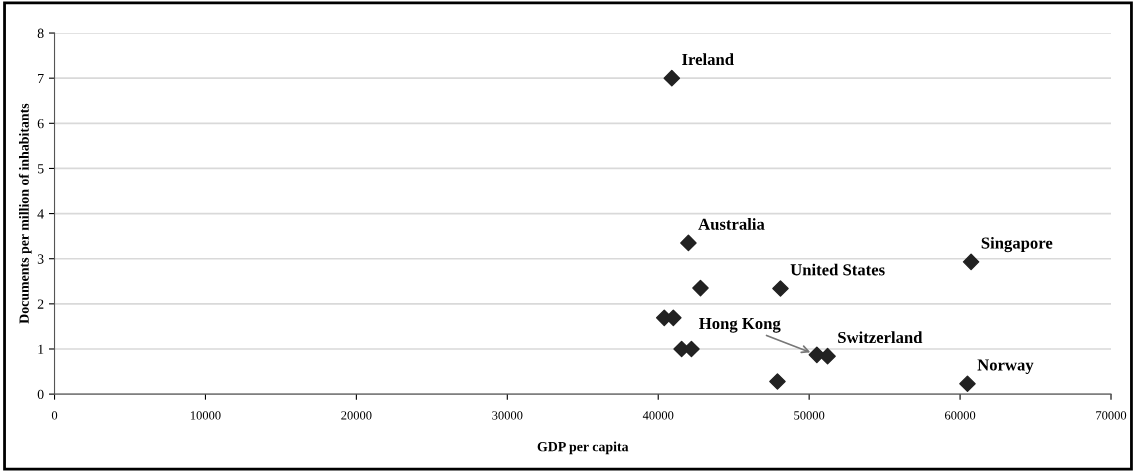 The height and width of the screenshot is (472, 1136). I want to click on y-tick-label: 5, so click(40, 169).